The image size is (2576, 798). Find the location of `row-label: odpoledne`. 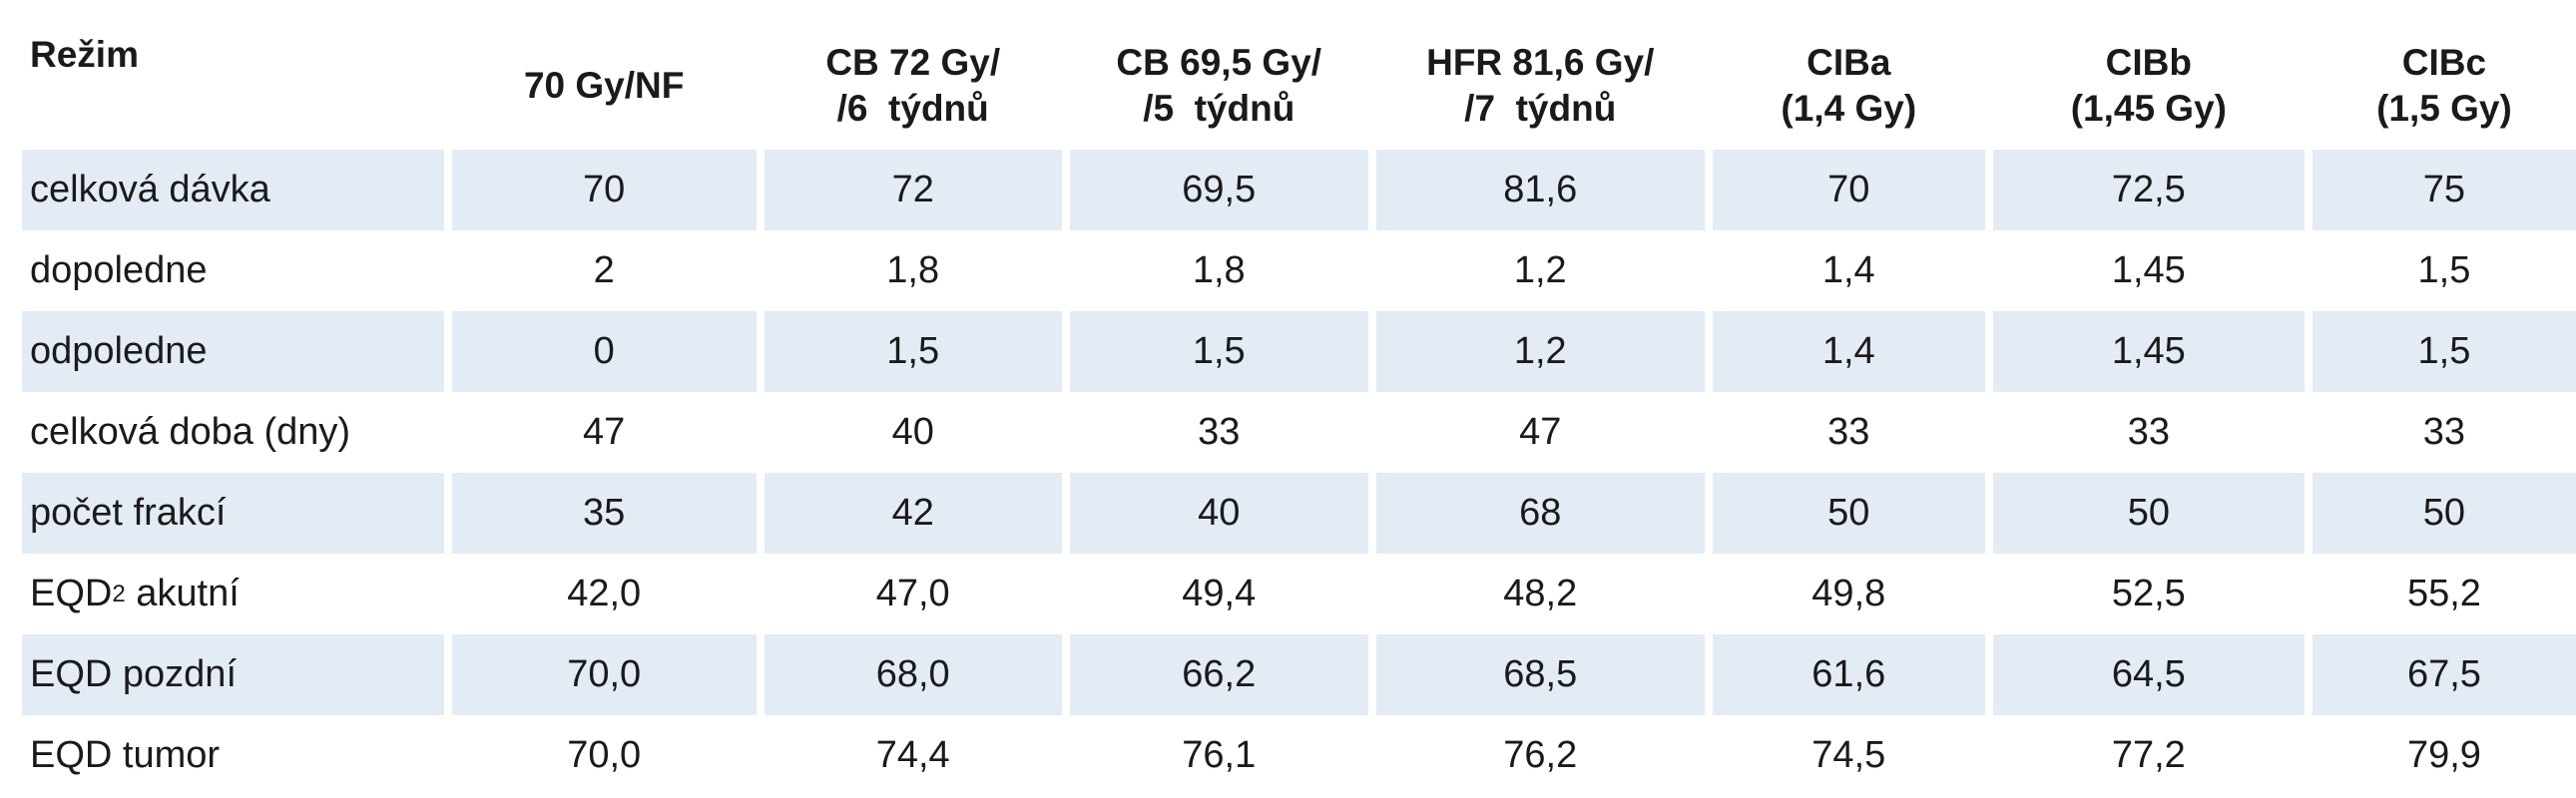

row-label: odpoledne is located at coordinates (233, 351).